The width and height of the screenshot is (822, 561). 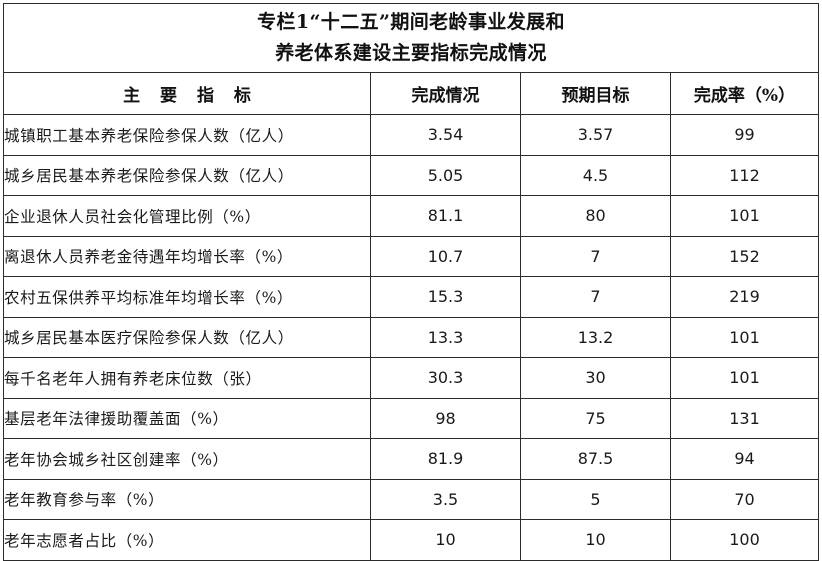 I want to click on table-row: 离退休人员养老金待遇年均增长率（%） 10.7 7 152, so click(x=411, y=256).